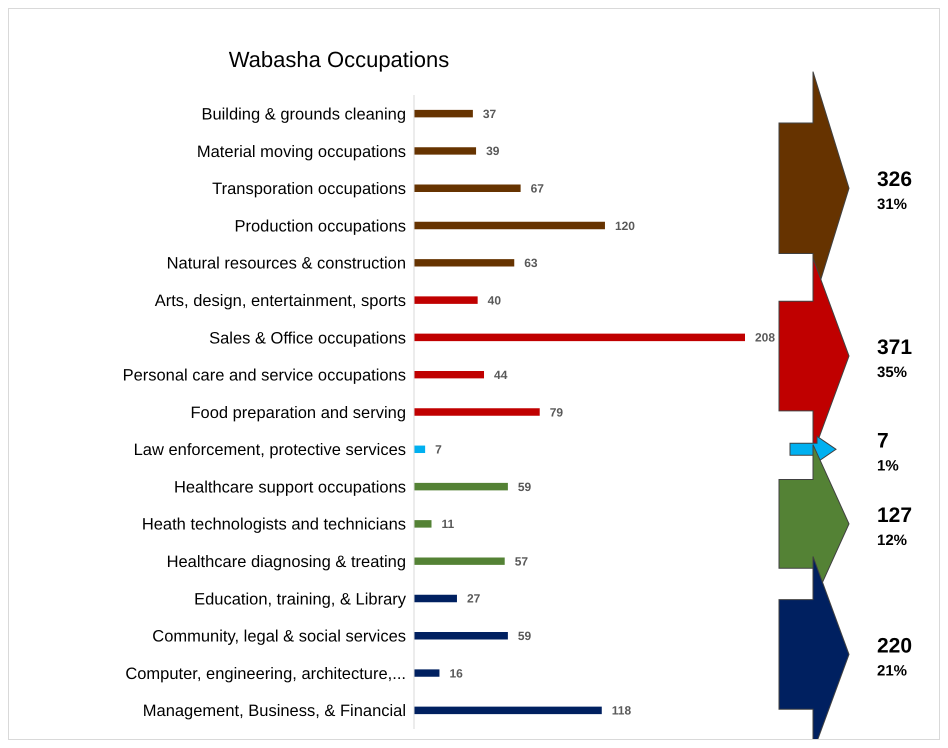 This screenshot has width=948, height=748. I want to click on data-label: 120, so click(625, 225).